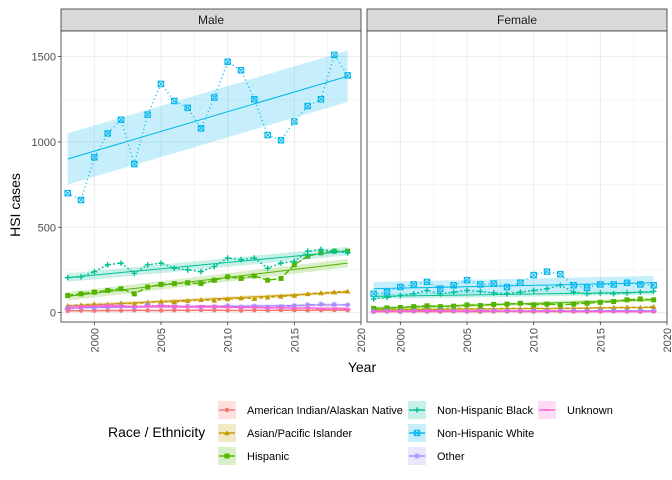  I want to click on y-tick-label: 1500, so click(44, 58).